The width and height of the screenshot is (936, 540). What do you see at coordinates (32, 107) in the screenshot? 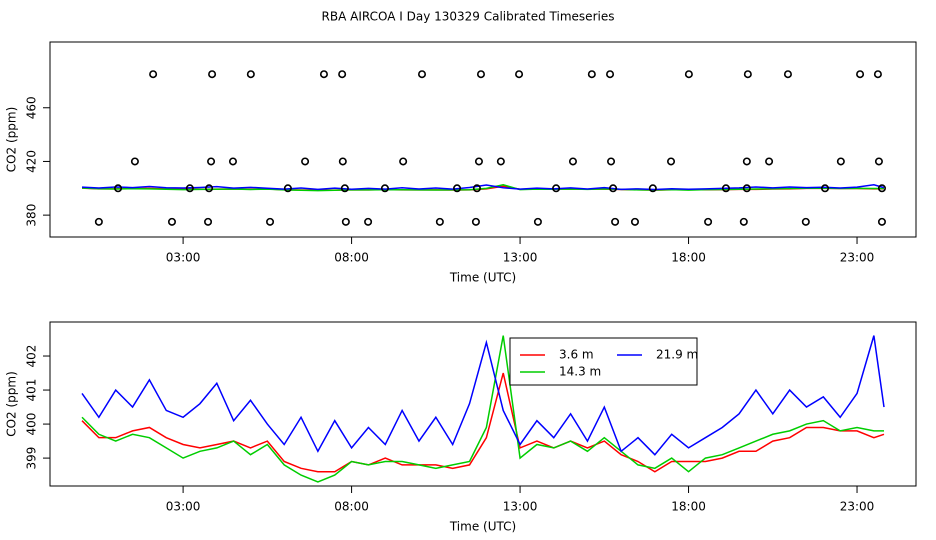
I see `y-tick-label: 460` at bounding box center [32, 107].